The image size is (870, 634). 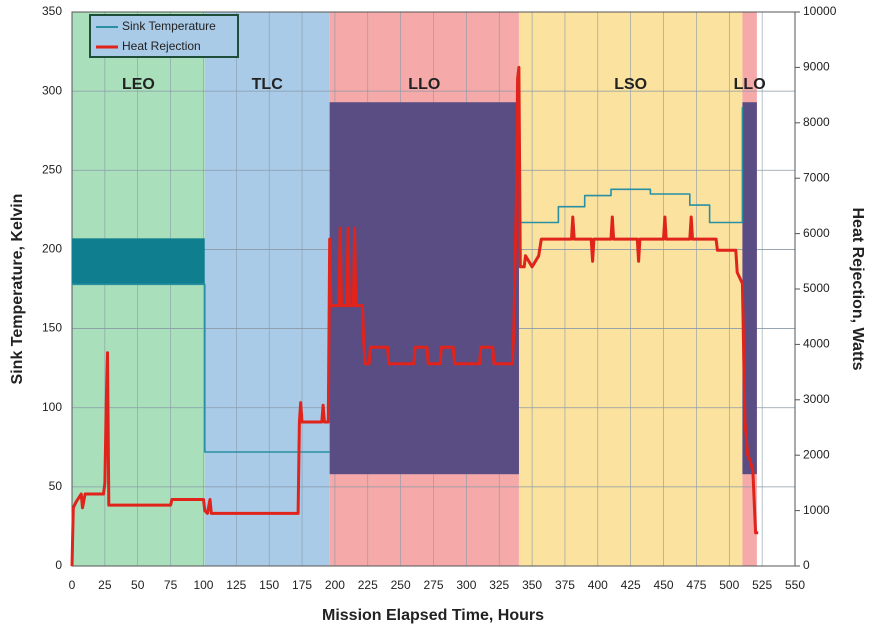 I want to click on region-label: LEO, so click(x=138, y=84).